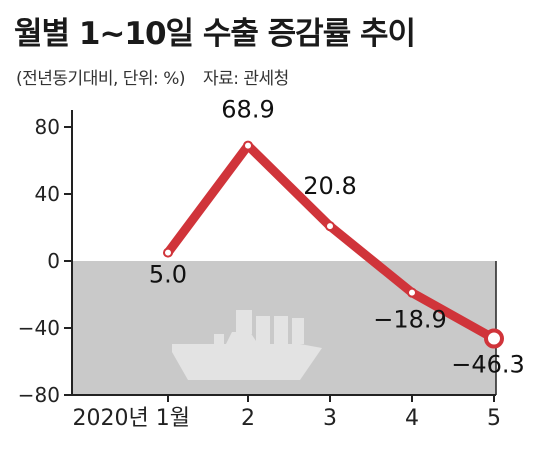  Describe the element at coordinates (168, 275) in the screenshot. I see `data-label: 5.0` at that location.